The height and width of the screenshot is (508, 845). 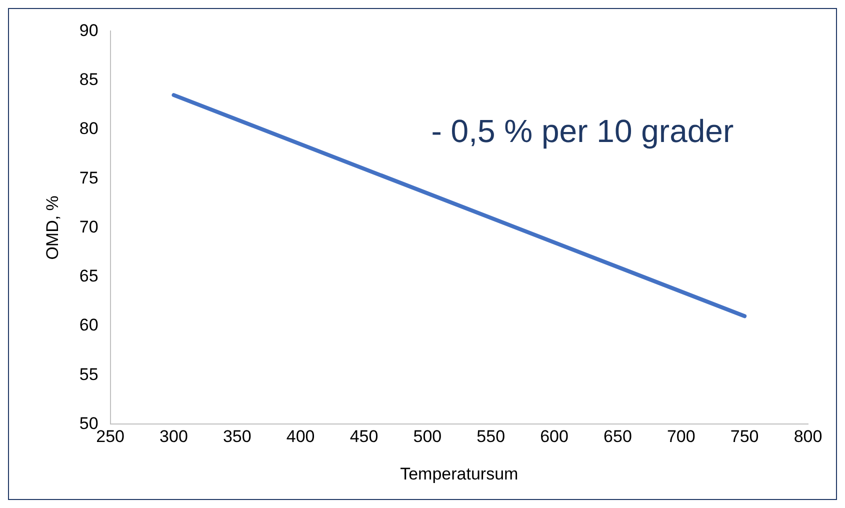 I want to click on y-tick-label: 55, so click(x=88, y=374).